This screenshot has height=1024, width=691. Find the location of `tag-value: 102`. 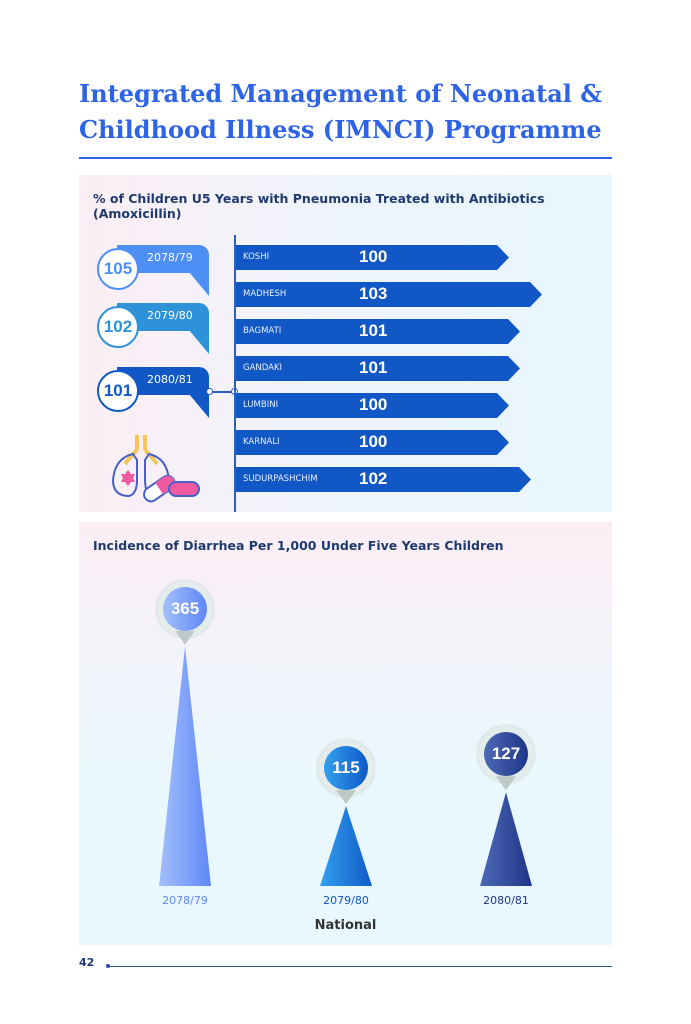

tag-value: 102 is located at coordinates (118, 327).